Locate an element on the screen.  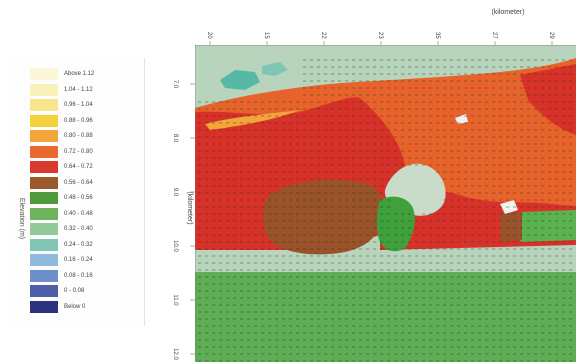
legend-label: 1.04 - 1.12 is located at coordinates (78, 89).